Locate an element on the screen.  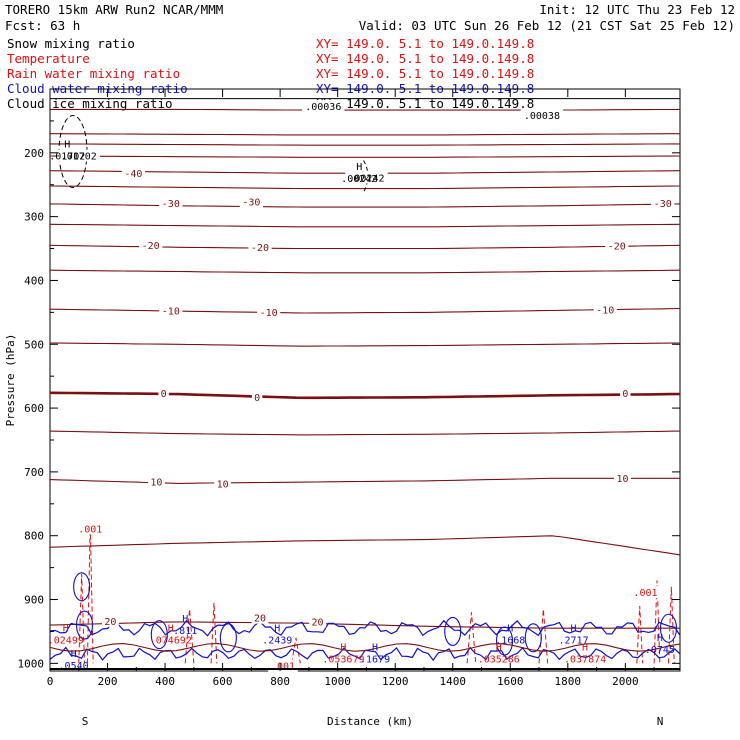
x-tick-label: 2000 is located at coordinates (625, 681).